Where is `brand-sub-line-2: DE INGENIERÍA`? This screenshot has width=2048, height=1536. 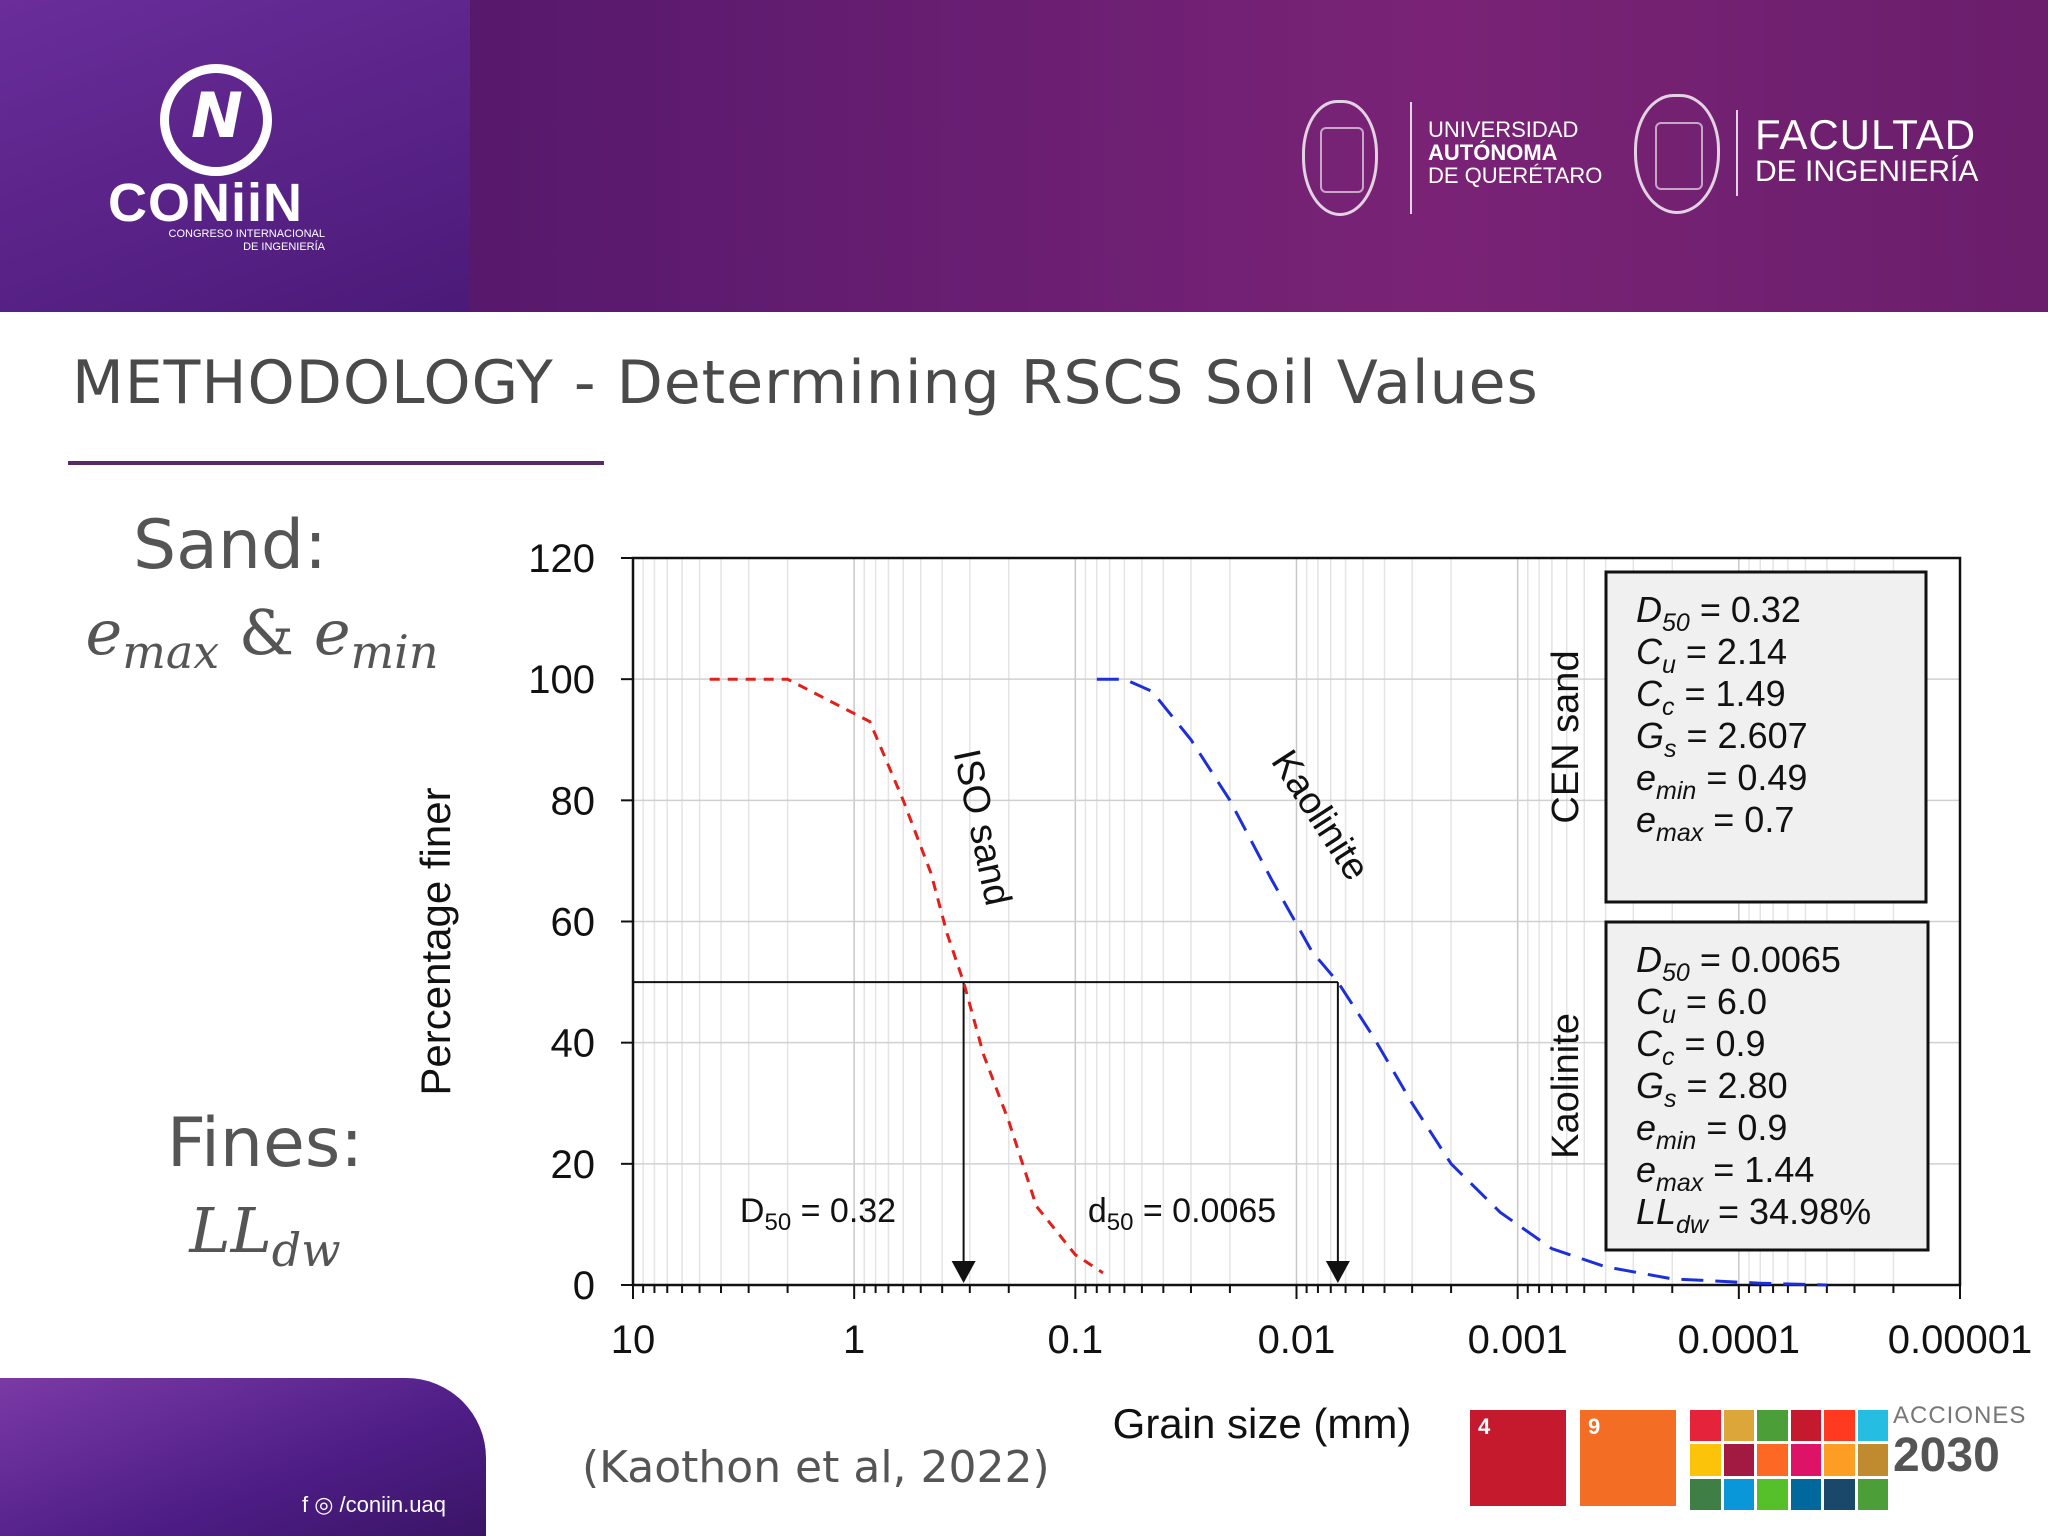 brand-sub-line-2: DE INGENIERÍA is located at coordinates (284, 247).